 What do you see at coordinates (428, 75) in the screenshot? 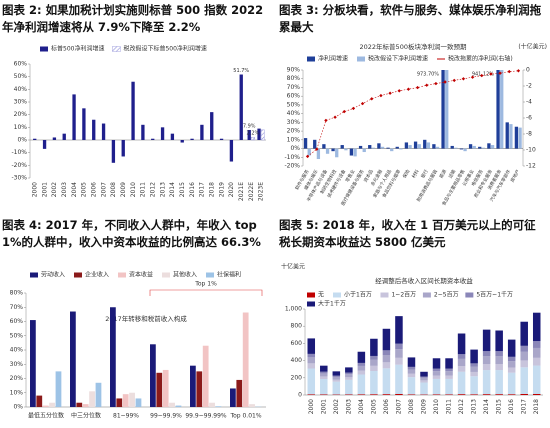
I see `data-label: 973.70%` at bounding box center [428, 75].